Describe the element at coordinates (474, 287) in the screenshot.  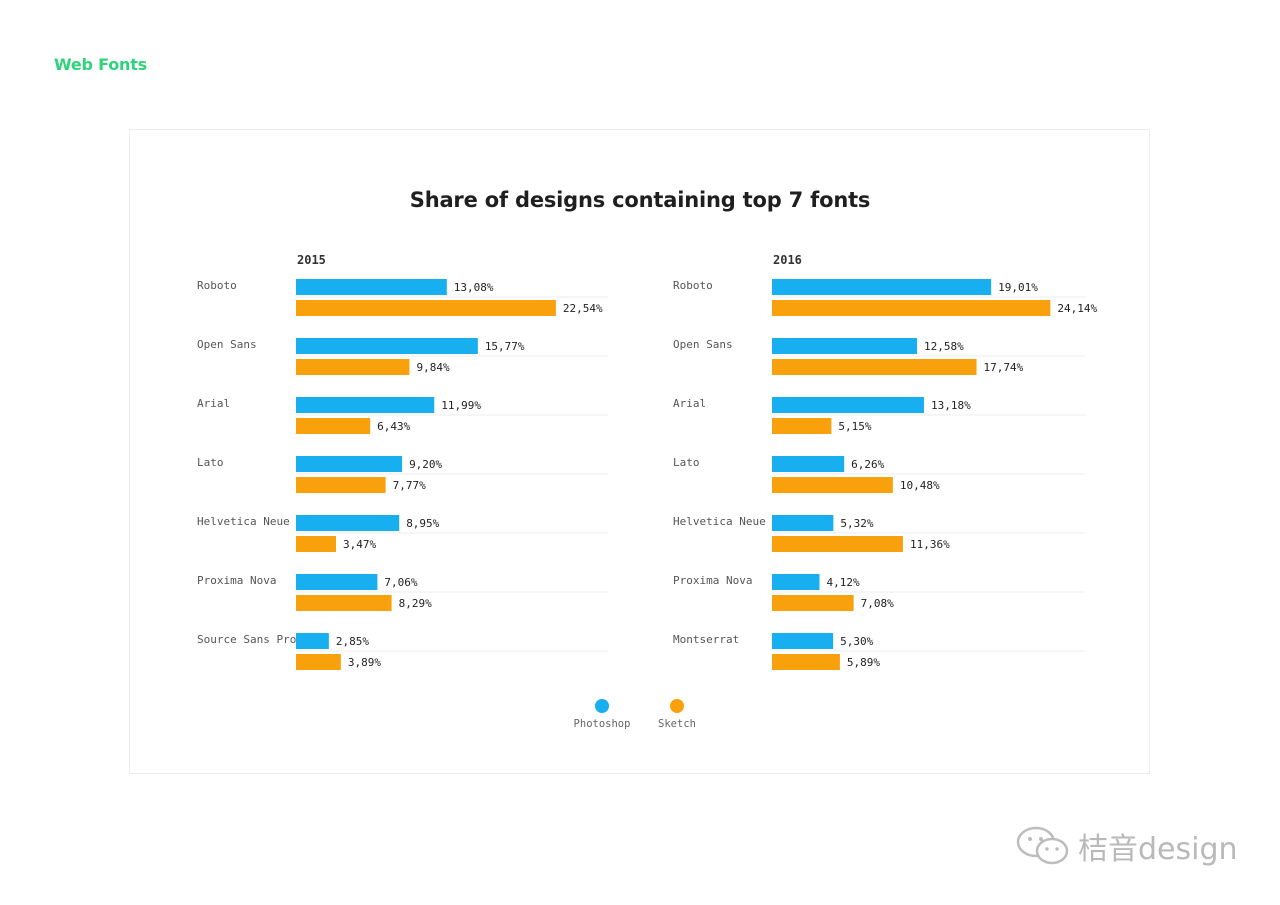
I see `data-label-photoshop-roboto-2015: 13,08%` at that location.